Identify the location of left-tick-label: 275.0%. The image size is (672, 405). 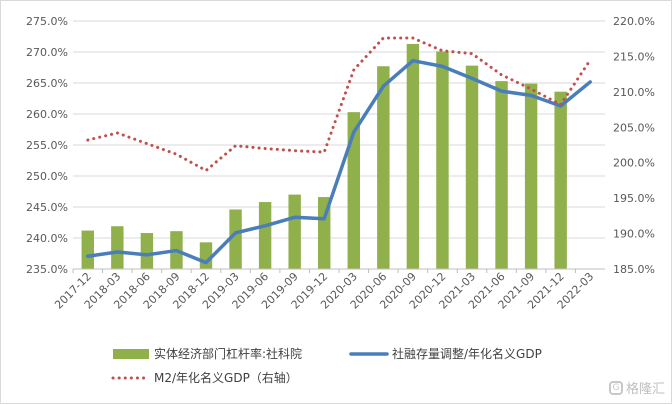
(47, 21).